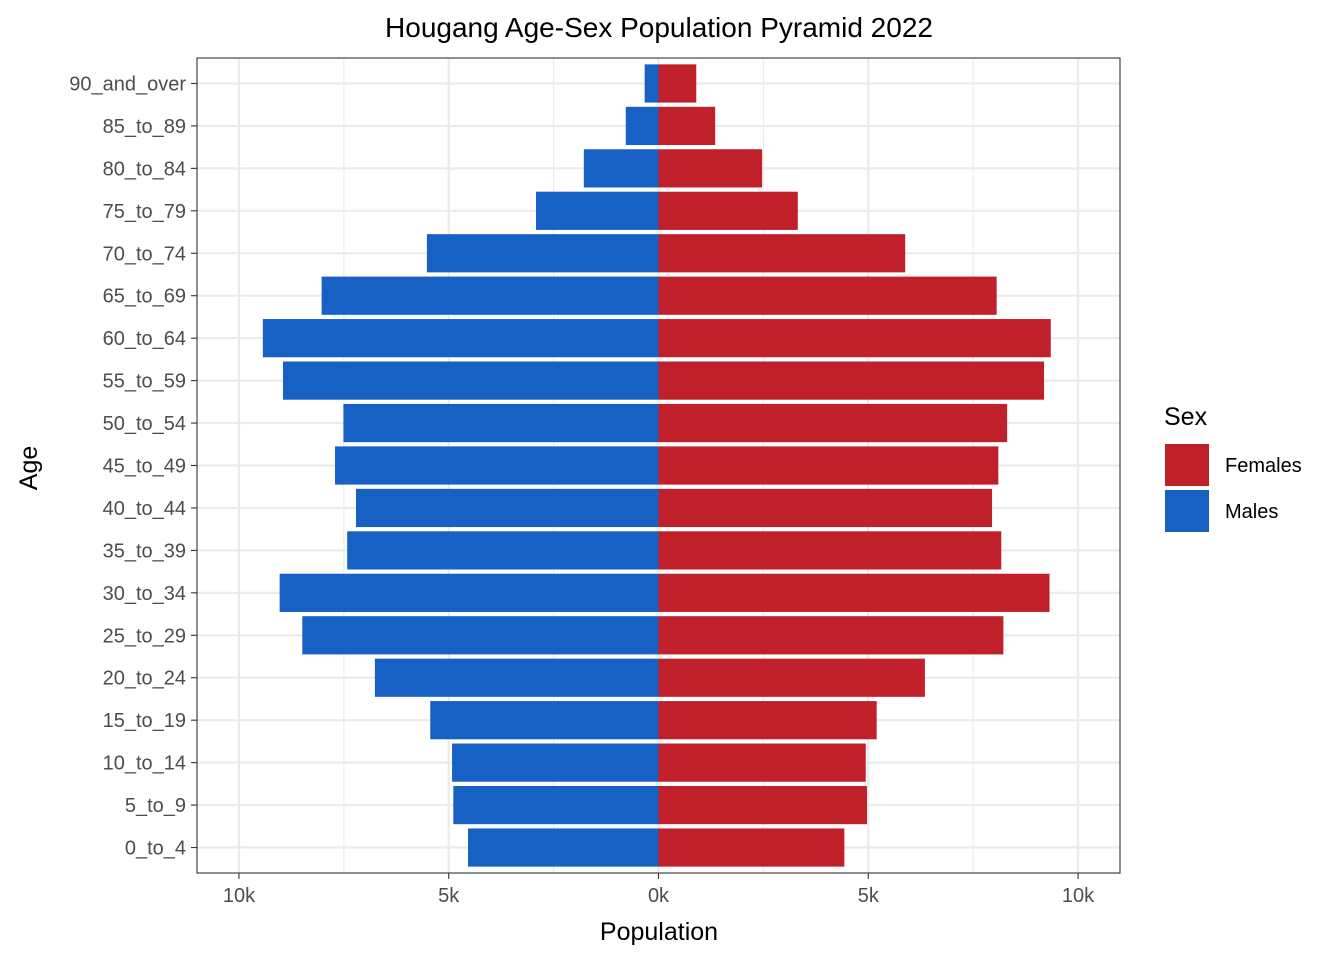  What do you see at coordinates (144, 212) in the screenshot?
I see `y-tick-label: 75_to_79` at bounding box center [144, 212].